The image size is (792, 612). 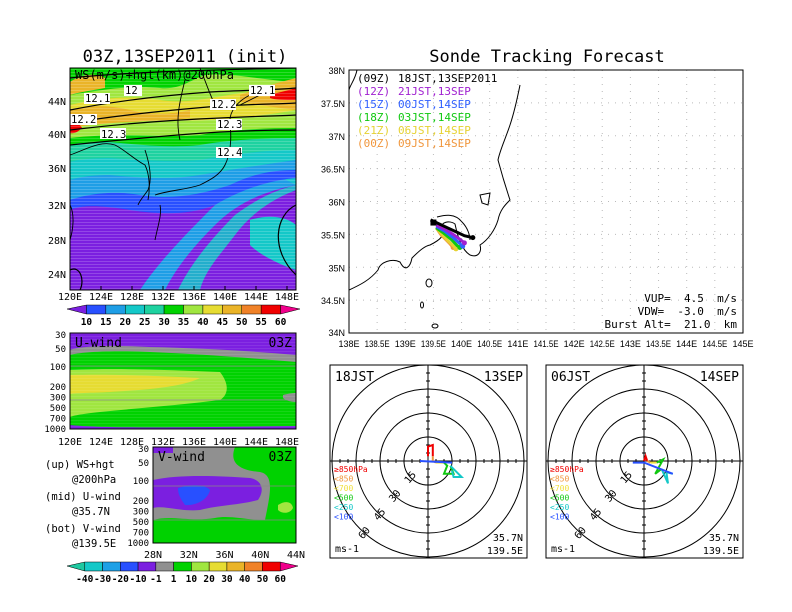 I want to click on colorbar-label: -10, so click(x=137, y=579).